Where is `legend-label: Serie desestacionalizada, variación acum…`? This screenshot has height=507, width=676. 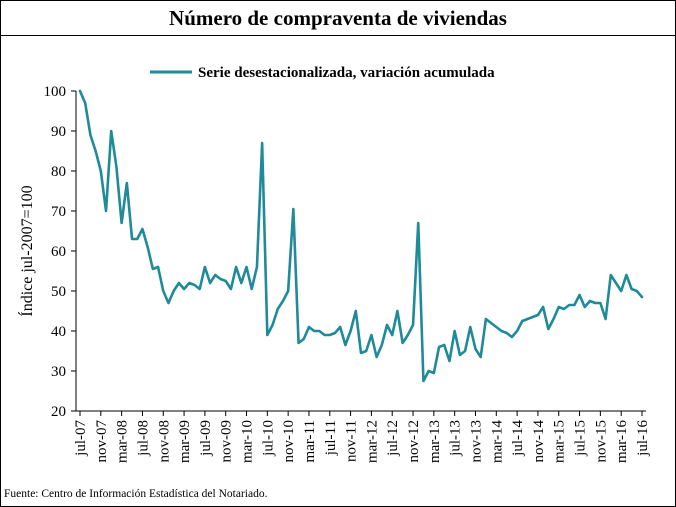 legend-label: Serie desestacionalizada, variación acum… is located at coordinates (346, 73).